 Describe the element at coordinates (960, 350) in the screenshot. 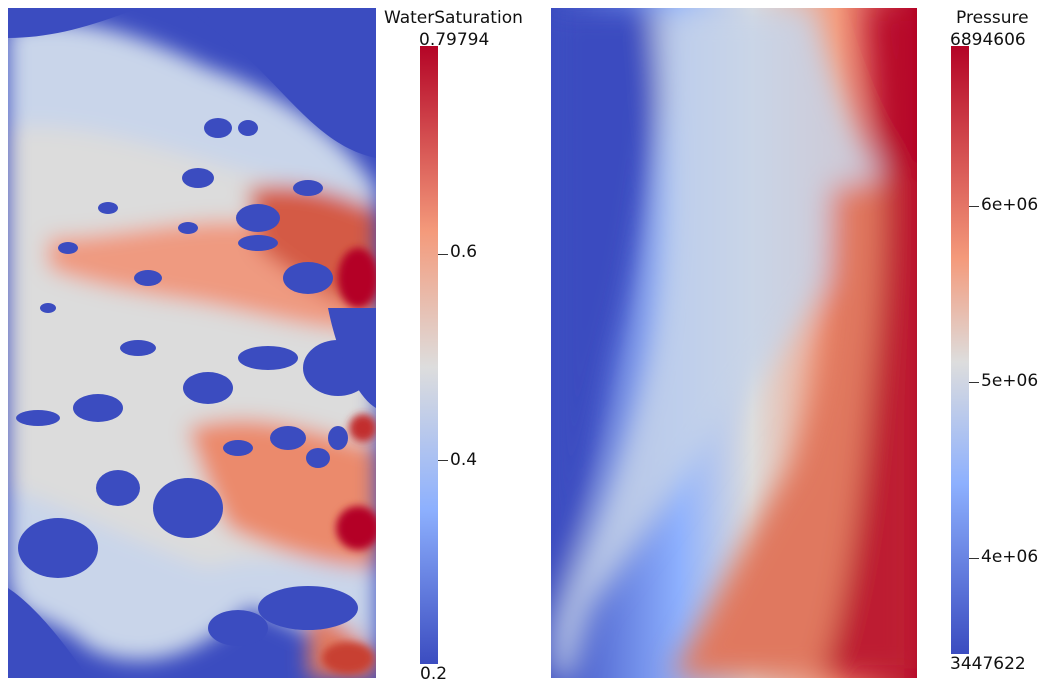

I see `pressure-colorbar` at that location.